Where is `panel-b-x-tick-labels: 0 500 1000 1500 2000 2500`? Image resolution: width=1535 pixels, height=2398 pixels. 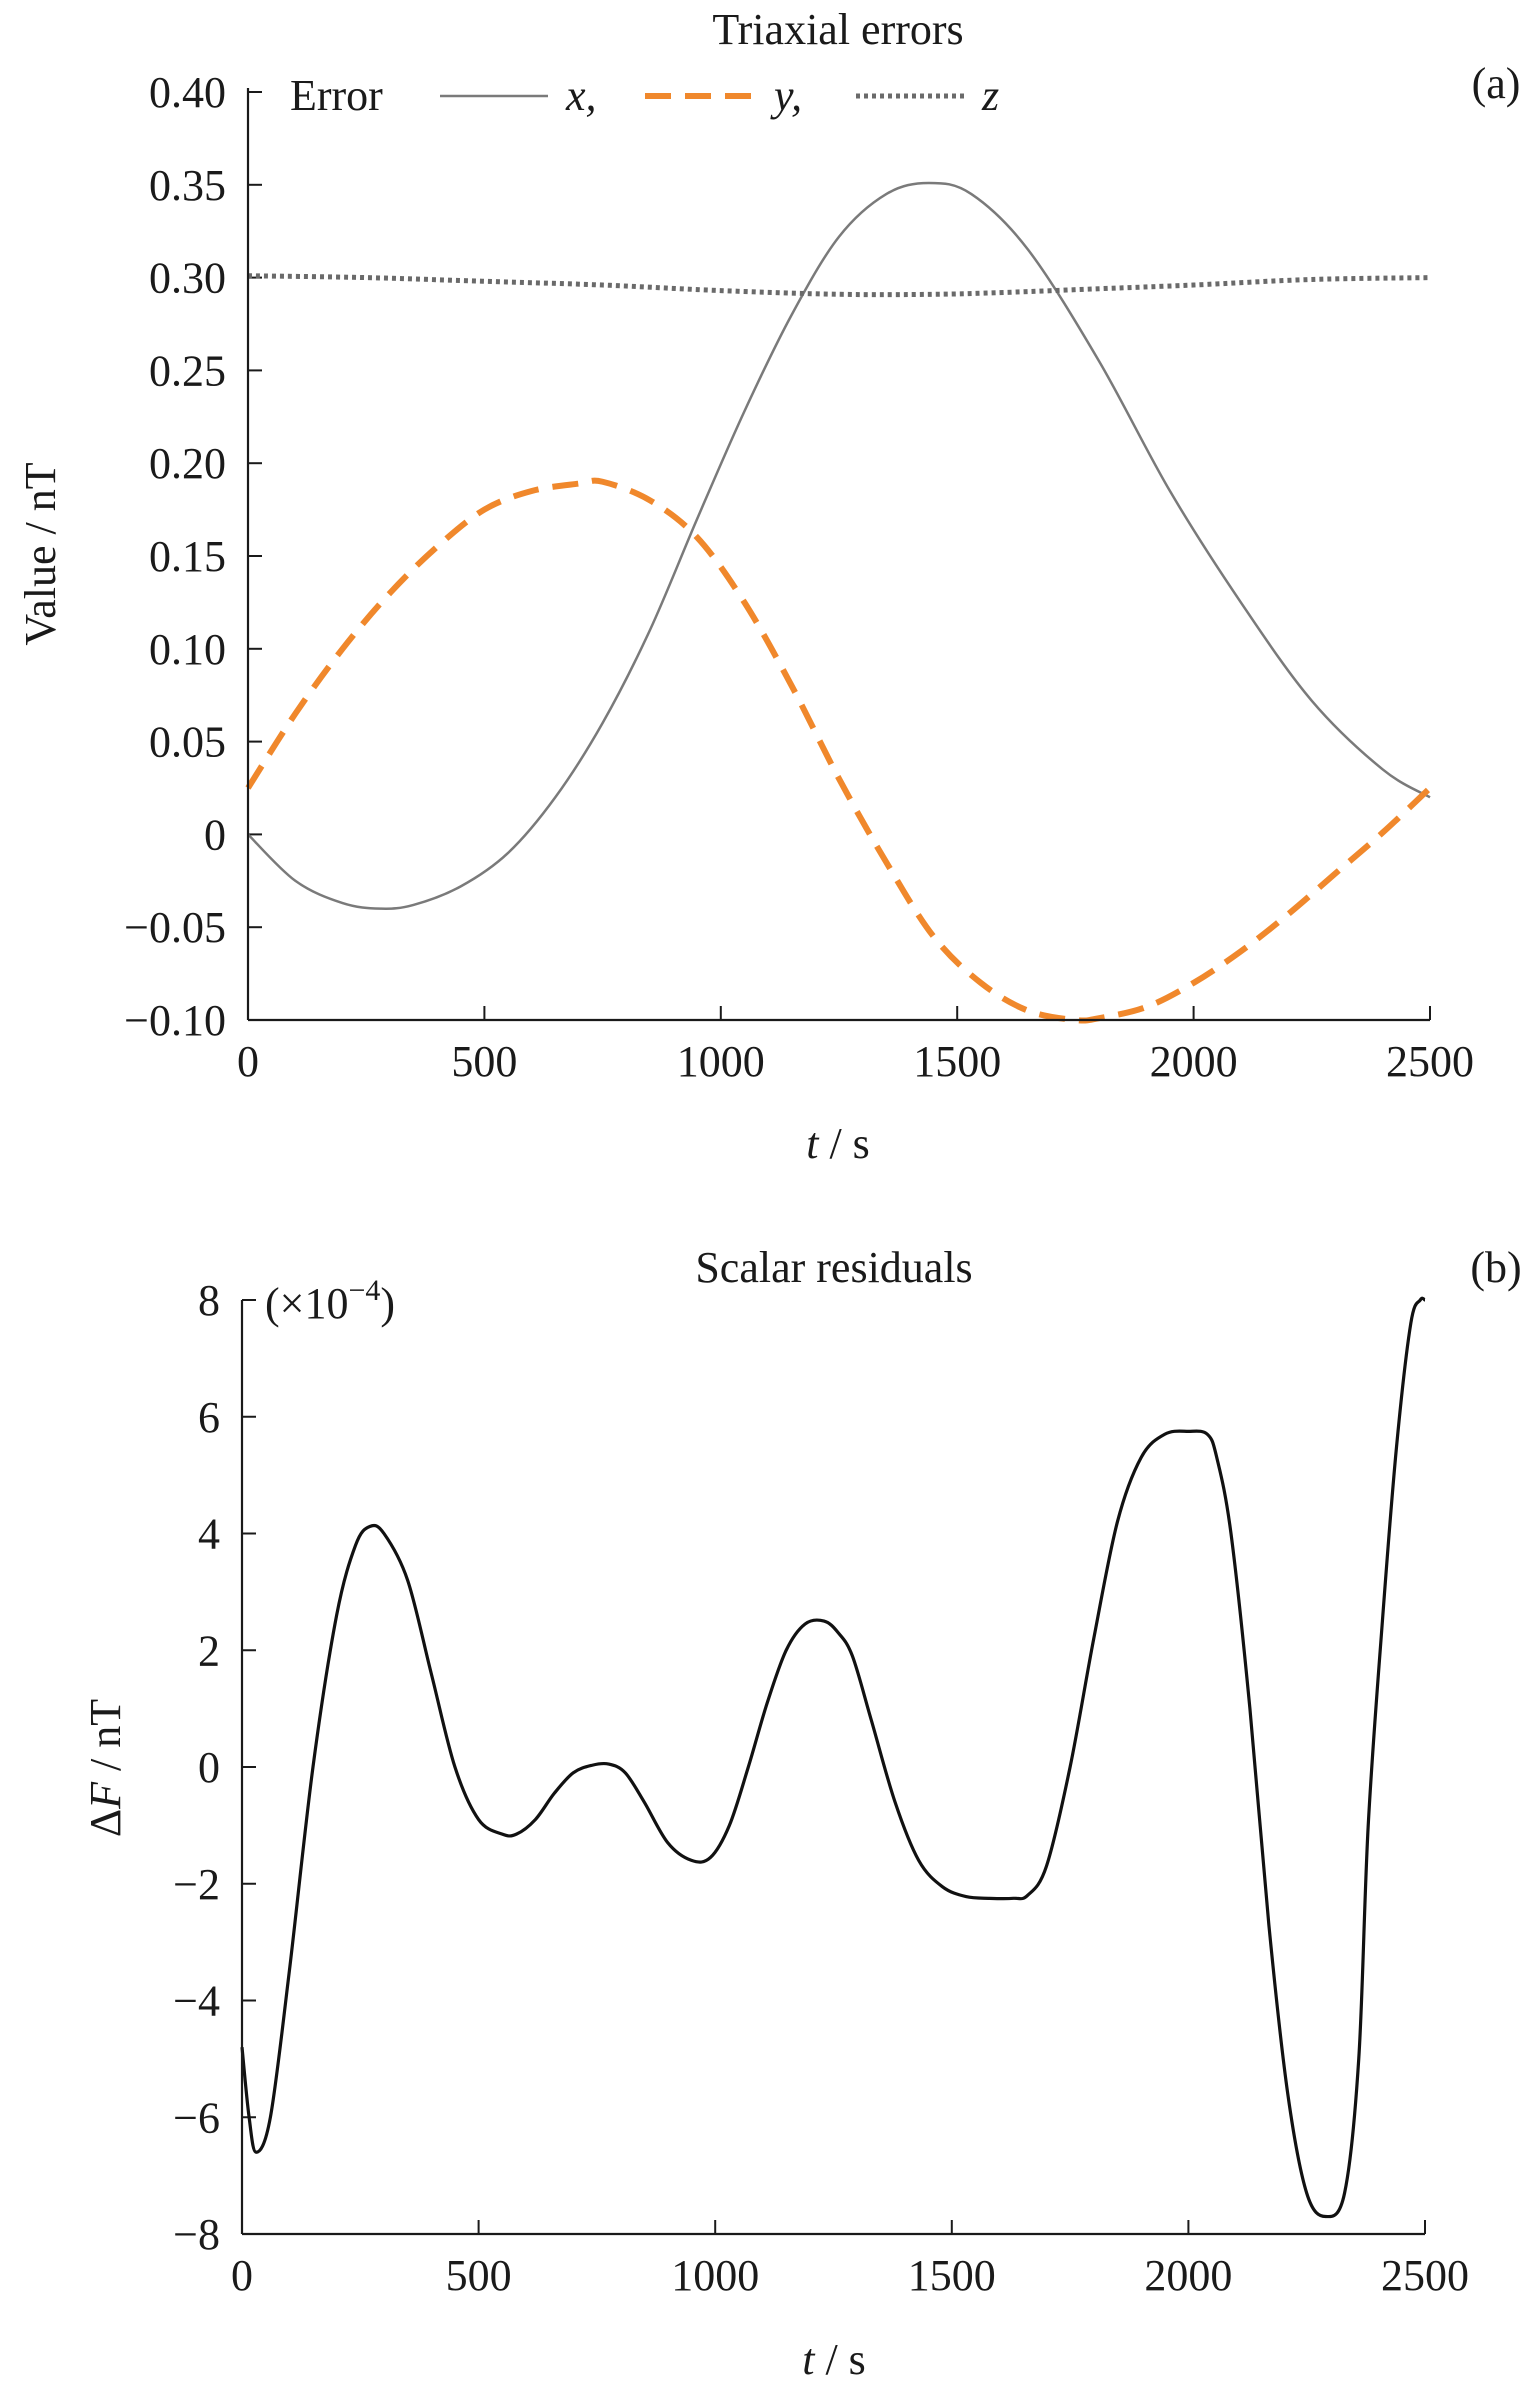 panel-b-x-tick-labels: 0 500 1000 1500 2000 2500 is located at coordinates (850, 2275).